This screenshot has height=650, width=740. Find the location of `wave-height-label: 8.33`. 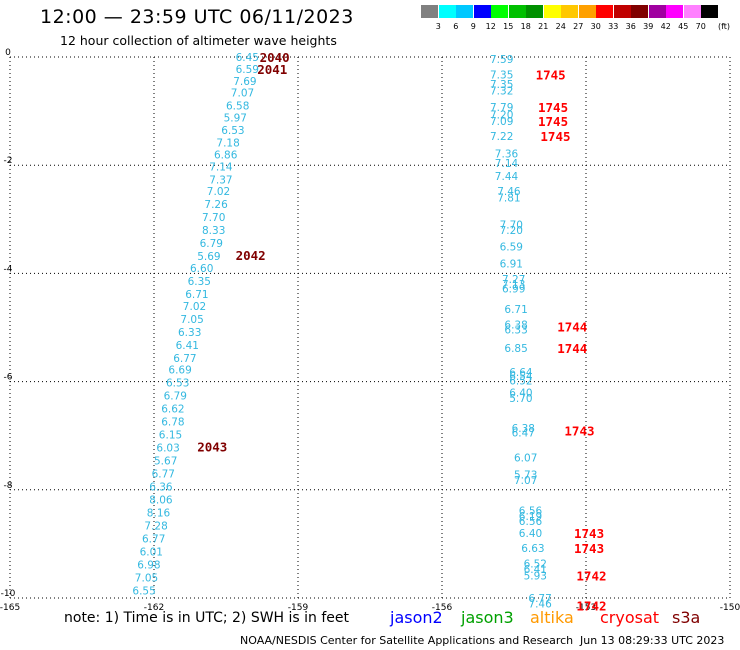

wave-height-label: 8.33 is located at coordinates (213, 231).